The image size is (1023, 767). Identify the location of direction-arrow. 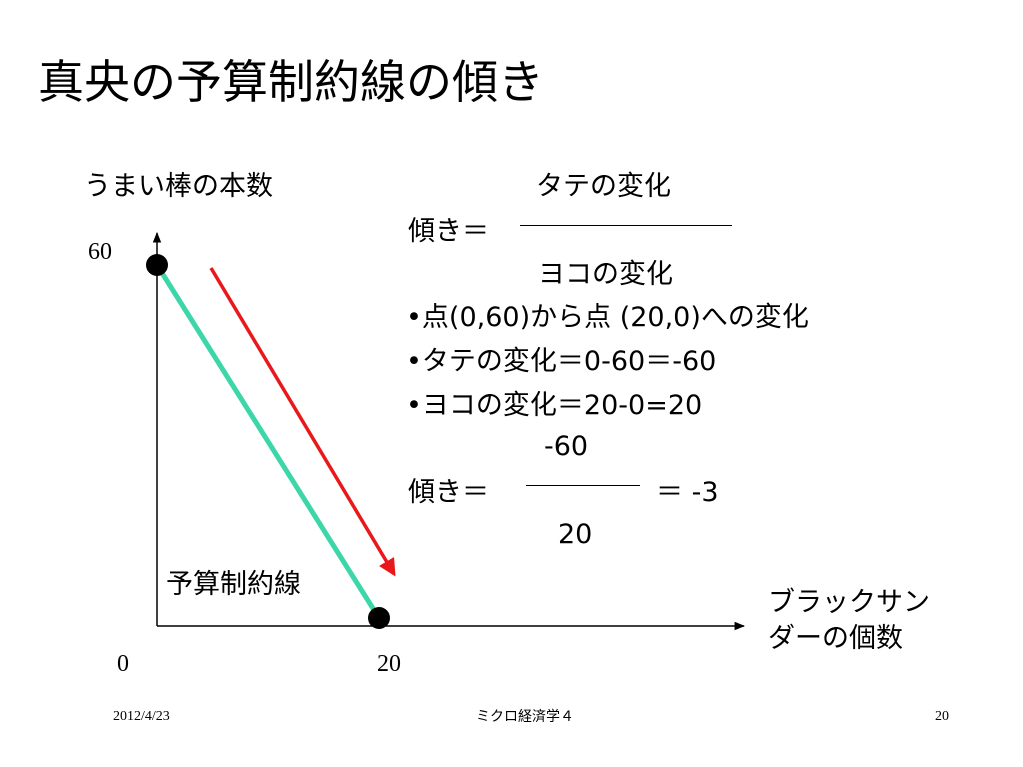
(302, 422).